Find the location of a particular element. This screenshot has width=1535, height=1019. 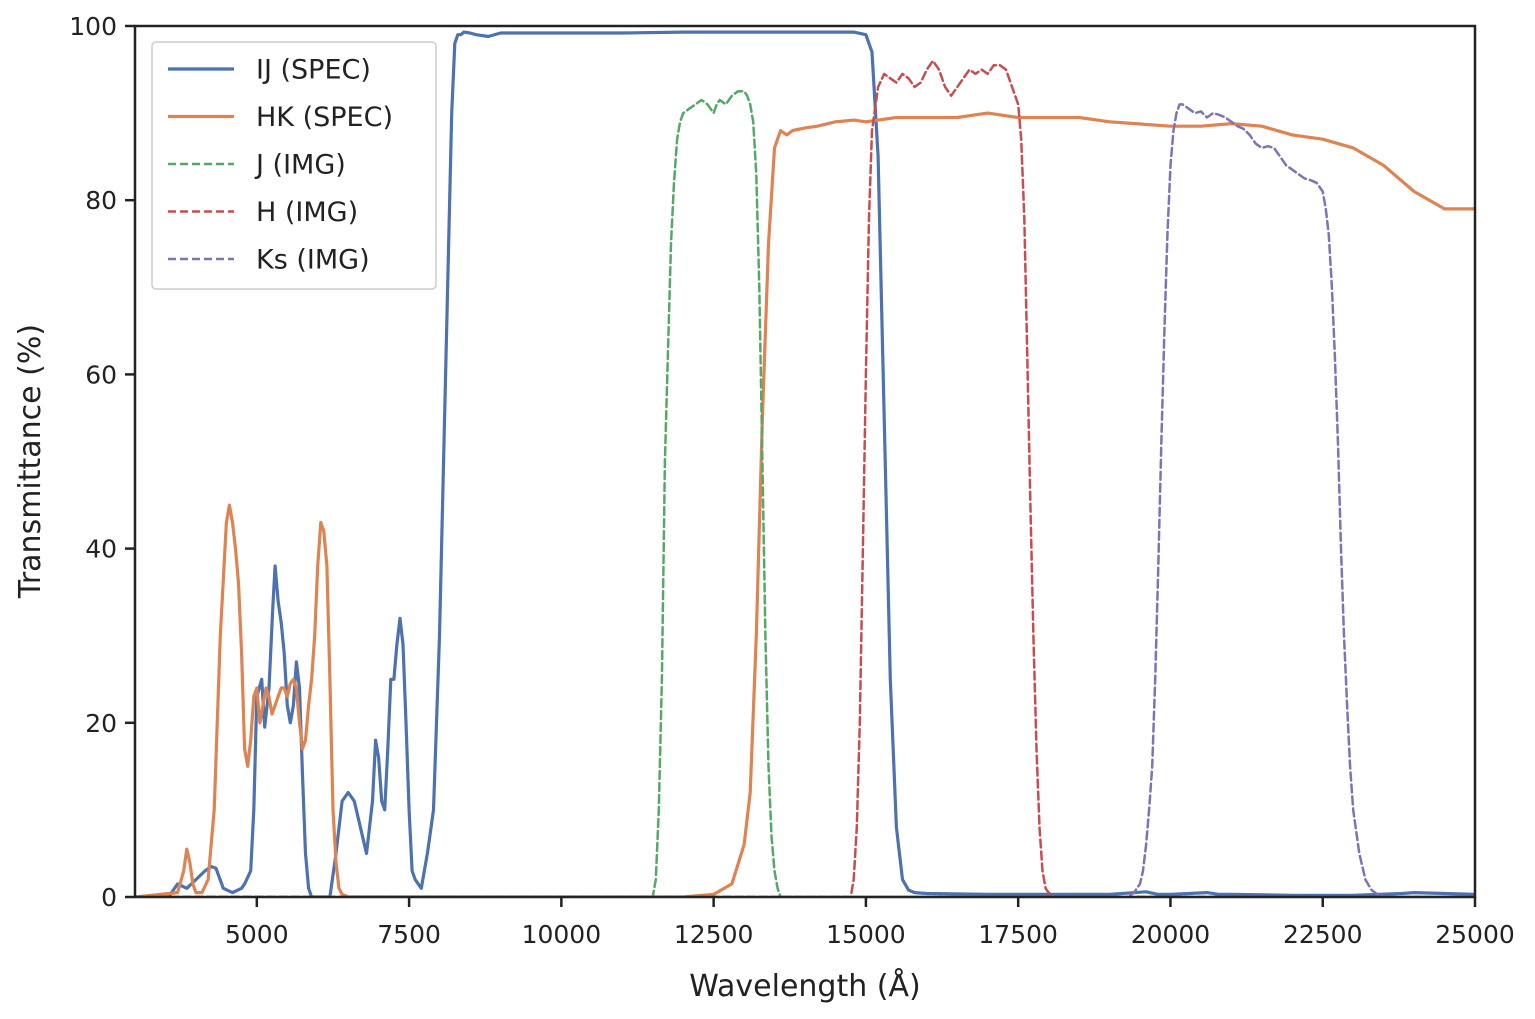

y-tick-label: 80 is located at coordinates (101, 200).